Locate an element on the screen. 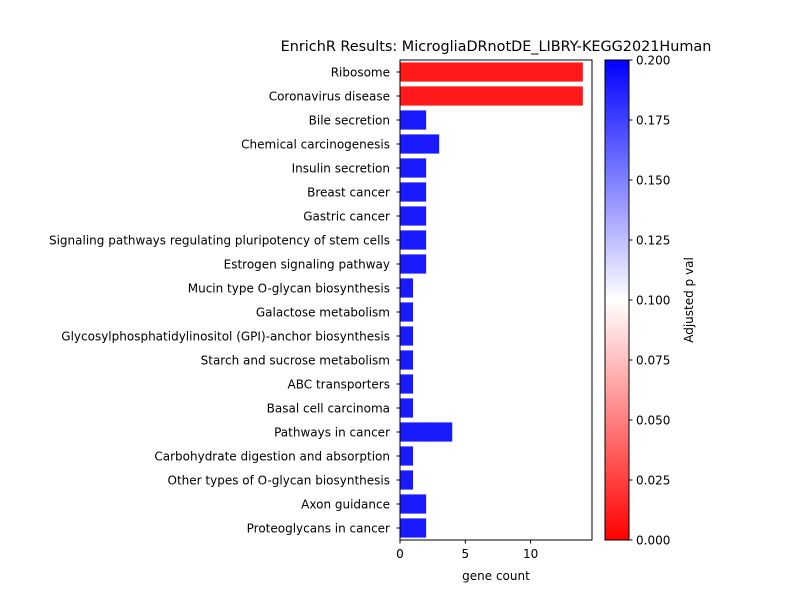 This screenshot has height=600, width=800. y-tick-label: Insulin secretion is located at coordinates (341, 169).